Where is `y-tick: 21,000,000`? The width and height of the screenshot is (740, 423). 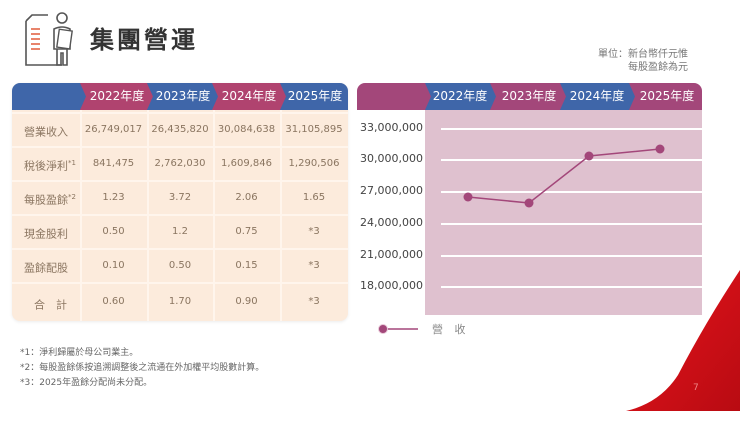
y-tick: 21,000,000 is located at coordinates (391, 254).